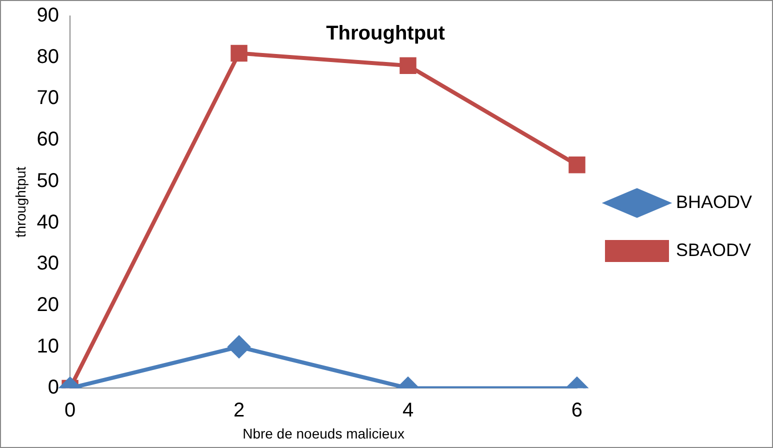 Image resolution: width=773 pixels, height=448 pixels. What do you see at coordinates (48, 139) in the screenshot?
I see `y-tick-label: 60` at bounding box center [48, 139].